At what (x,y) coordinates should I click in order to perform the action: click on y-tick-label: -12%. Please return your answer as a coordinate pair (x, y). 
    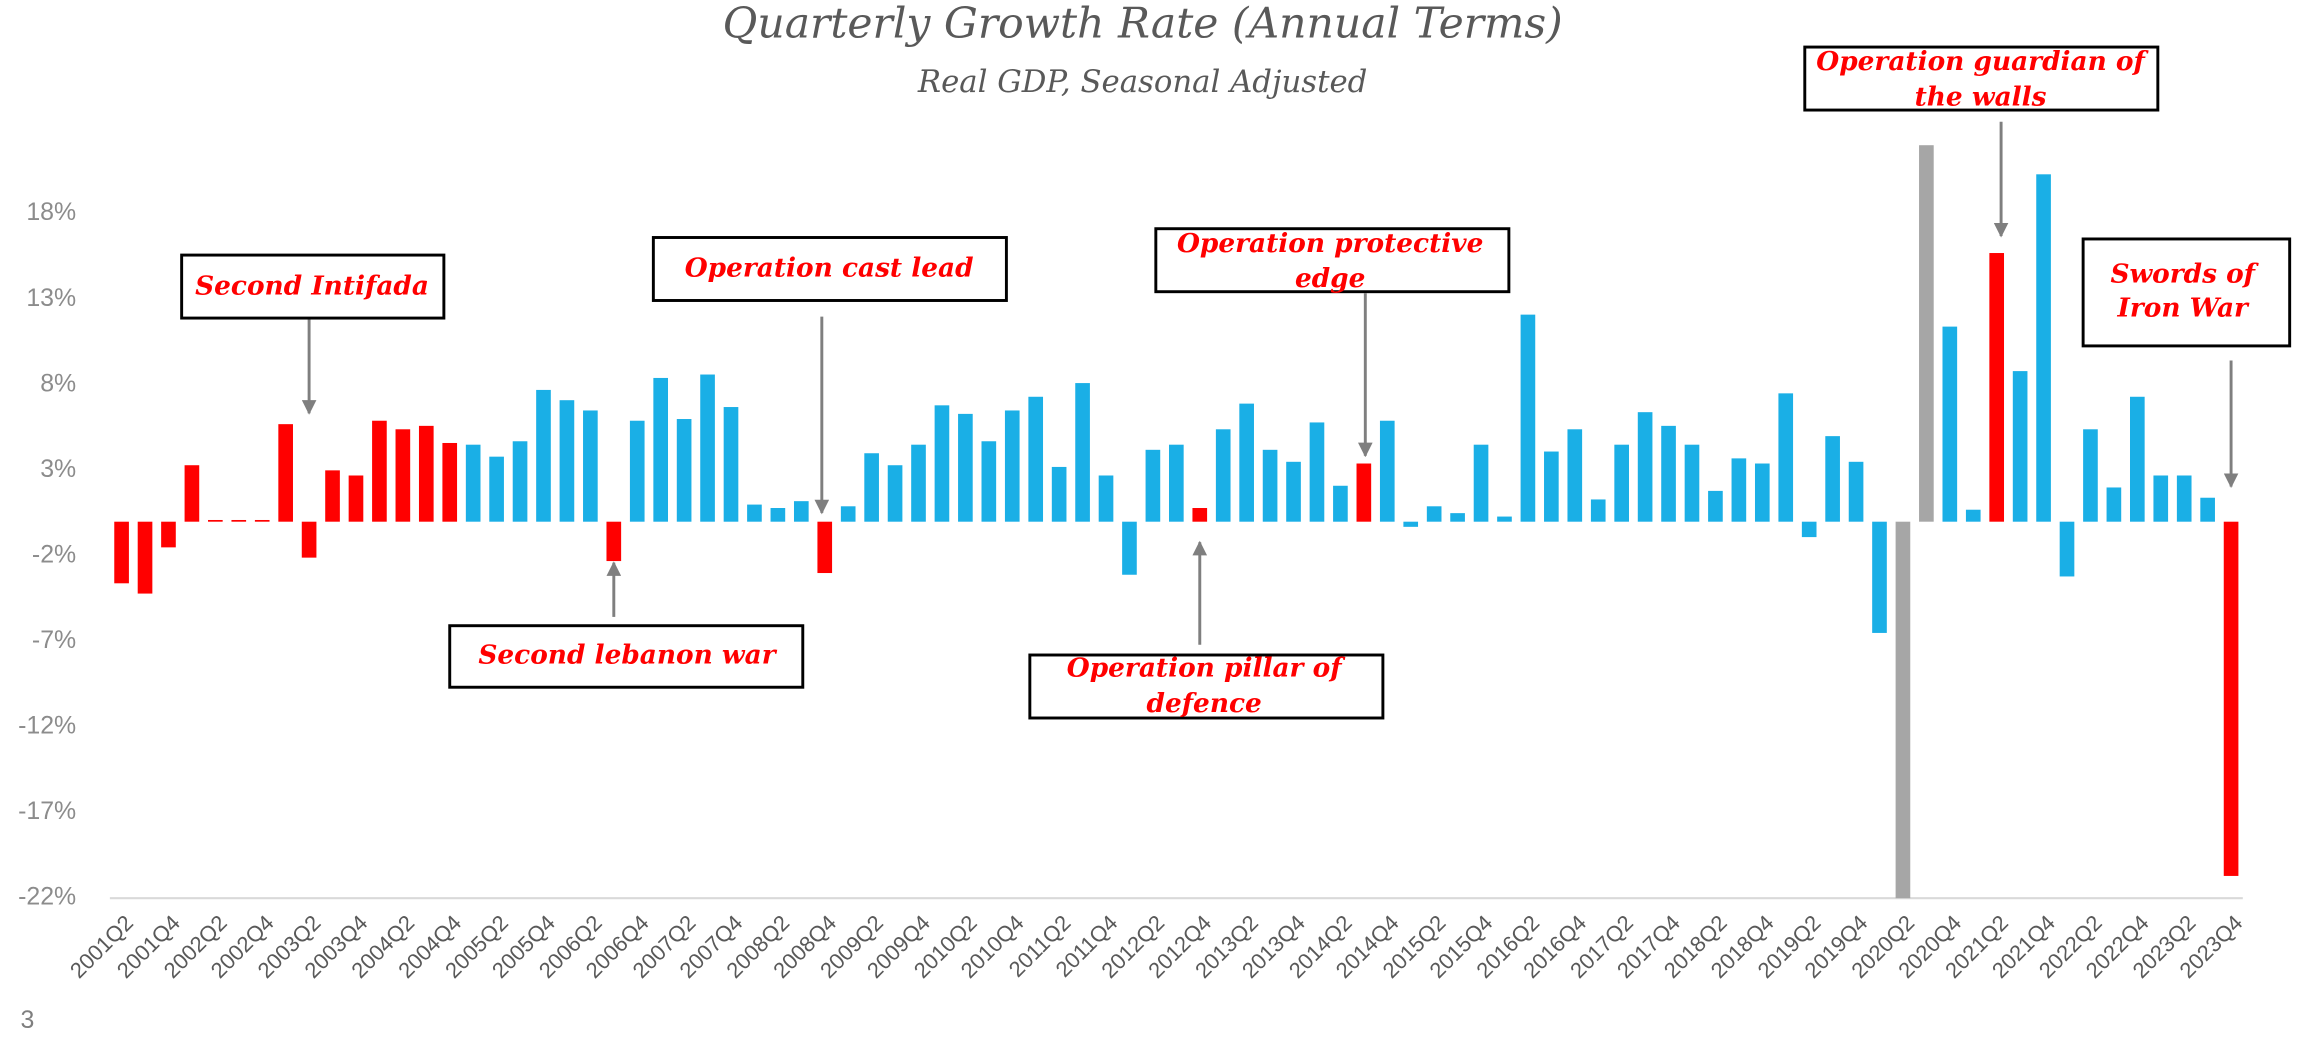
    Looking at the image, I should click on (47, 726).